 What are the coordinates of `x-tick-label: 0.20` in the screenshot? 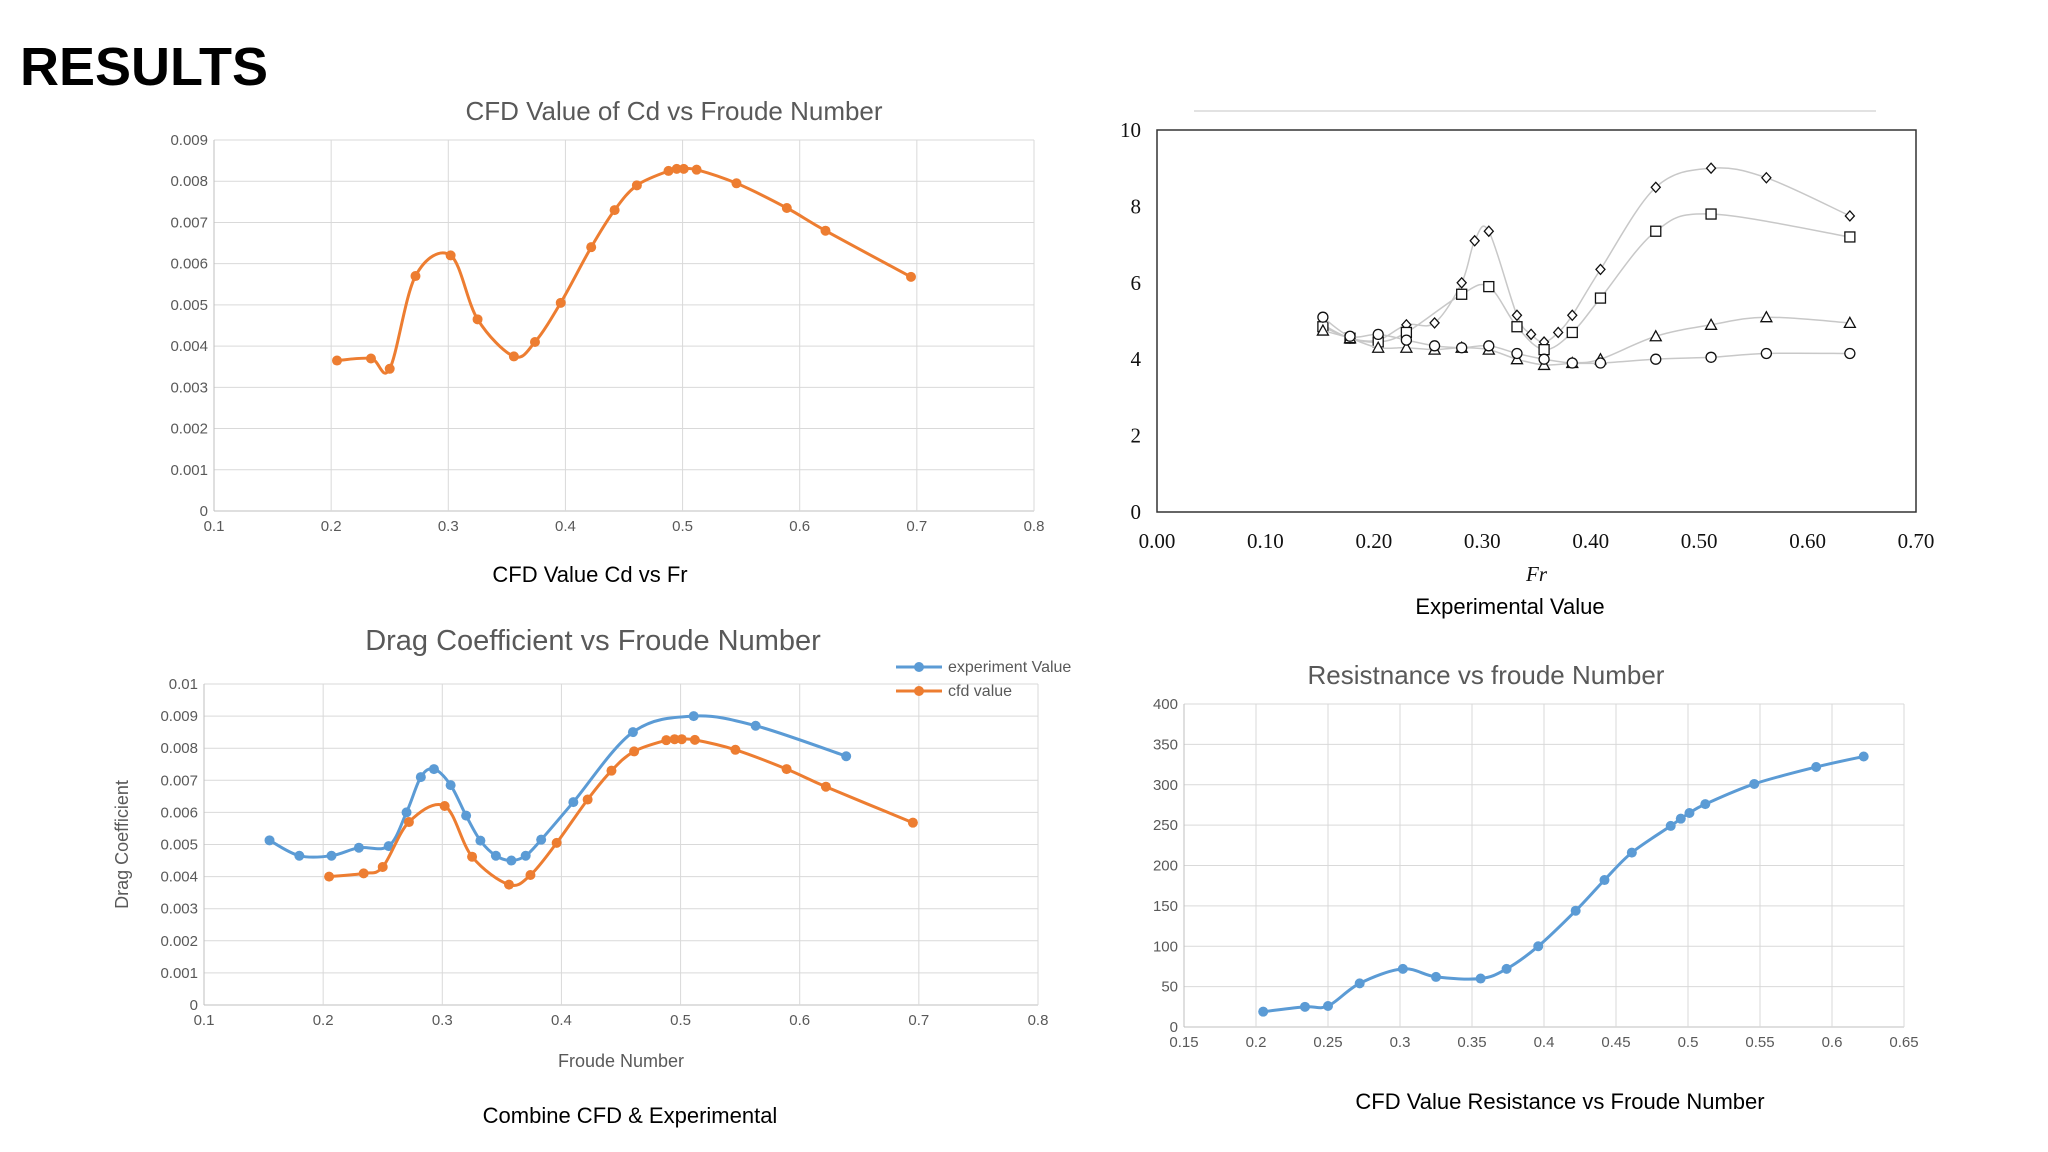 It's located at (1373, 541).